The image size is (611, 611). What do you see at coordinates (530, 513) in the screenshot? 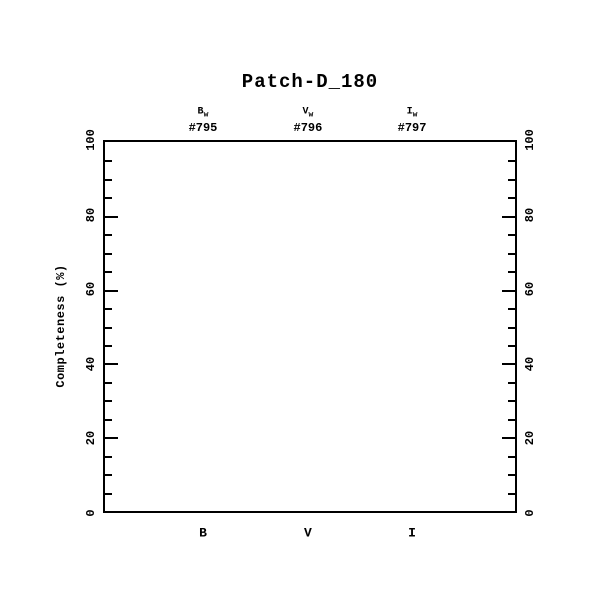
I see `y-tick-label-right: 0` at bounding box center [530, 513].